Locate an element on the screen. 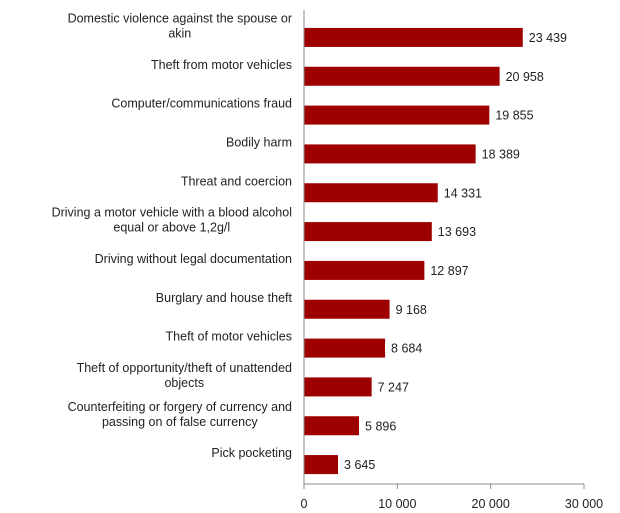  value-label-5: 14 331 is located at coordinates (463, 193).